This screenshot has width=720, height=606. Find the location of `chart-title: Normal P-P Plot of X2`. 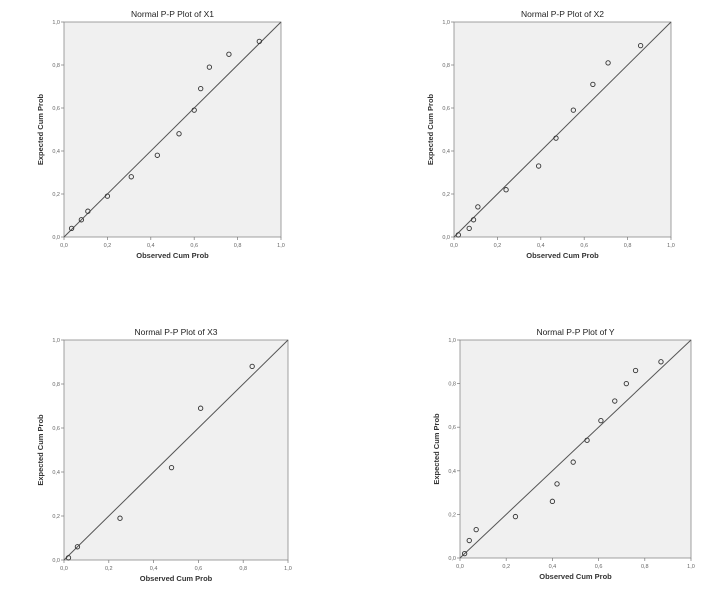

chart-title: Normal P-P Plot of X2 is located at coordinates (562, 14).